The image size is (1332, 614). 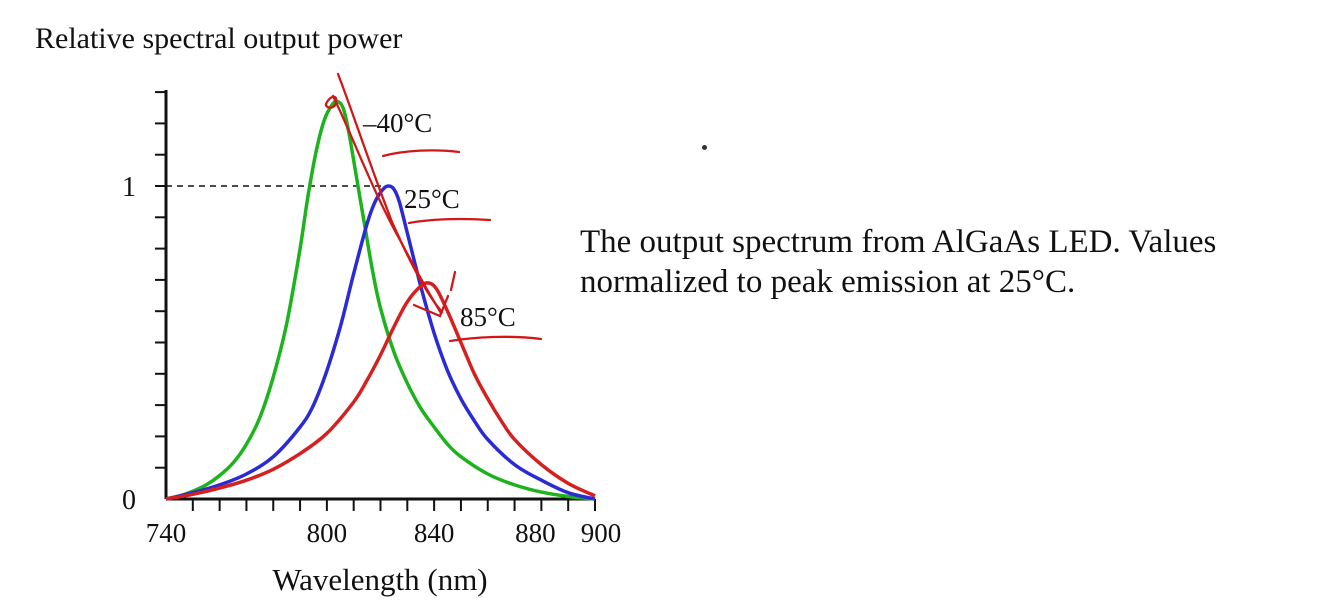 I want to click on x-tick-label: 880, so click(x=535, y=533).